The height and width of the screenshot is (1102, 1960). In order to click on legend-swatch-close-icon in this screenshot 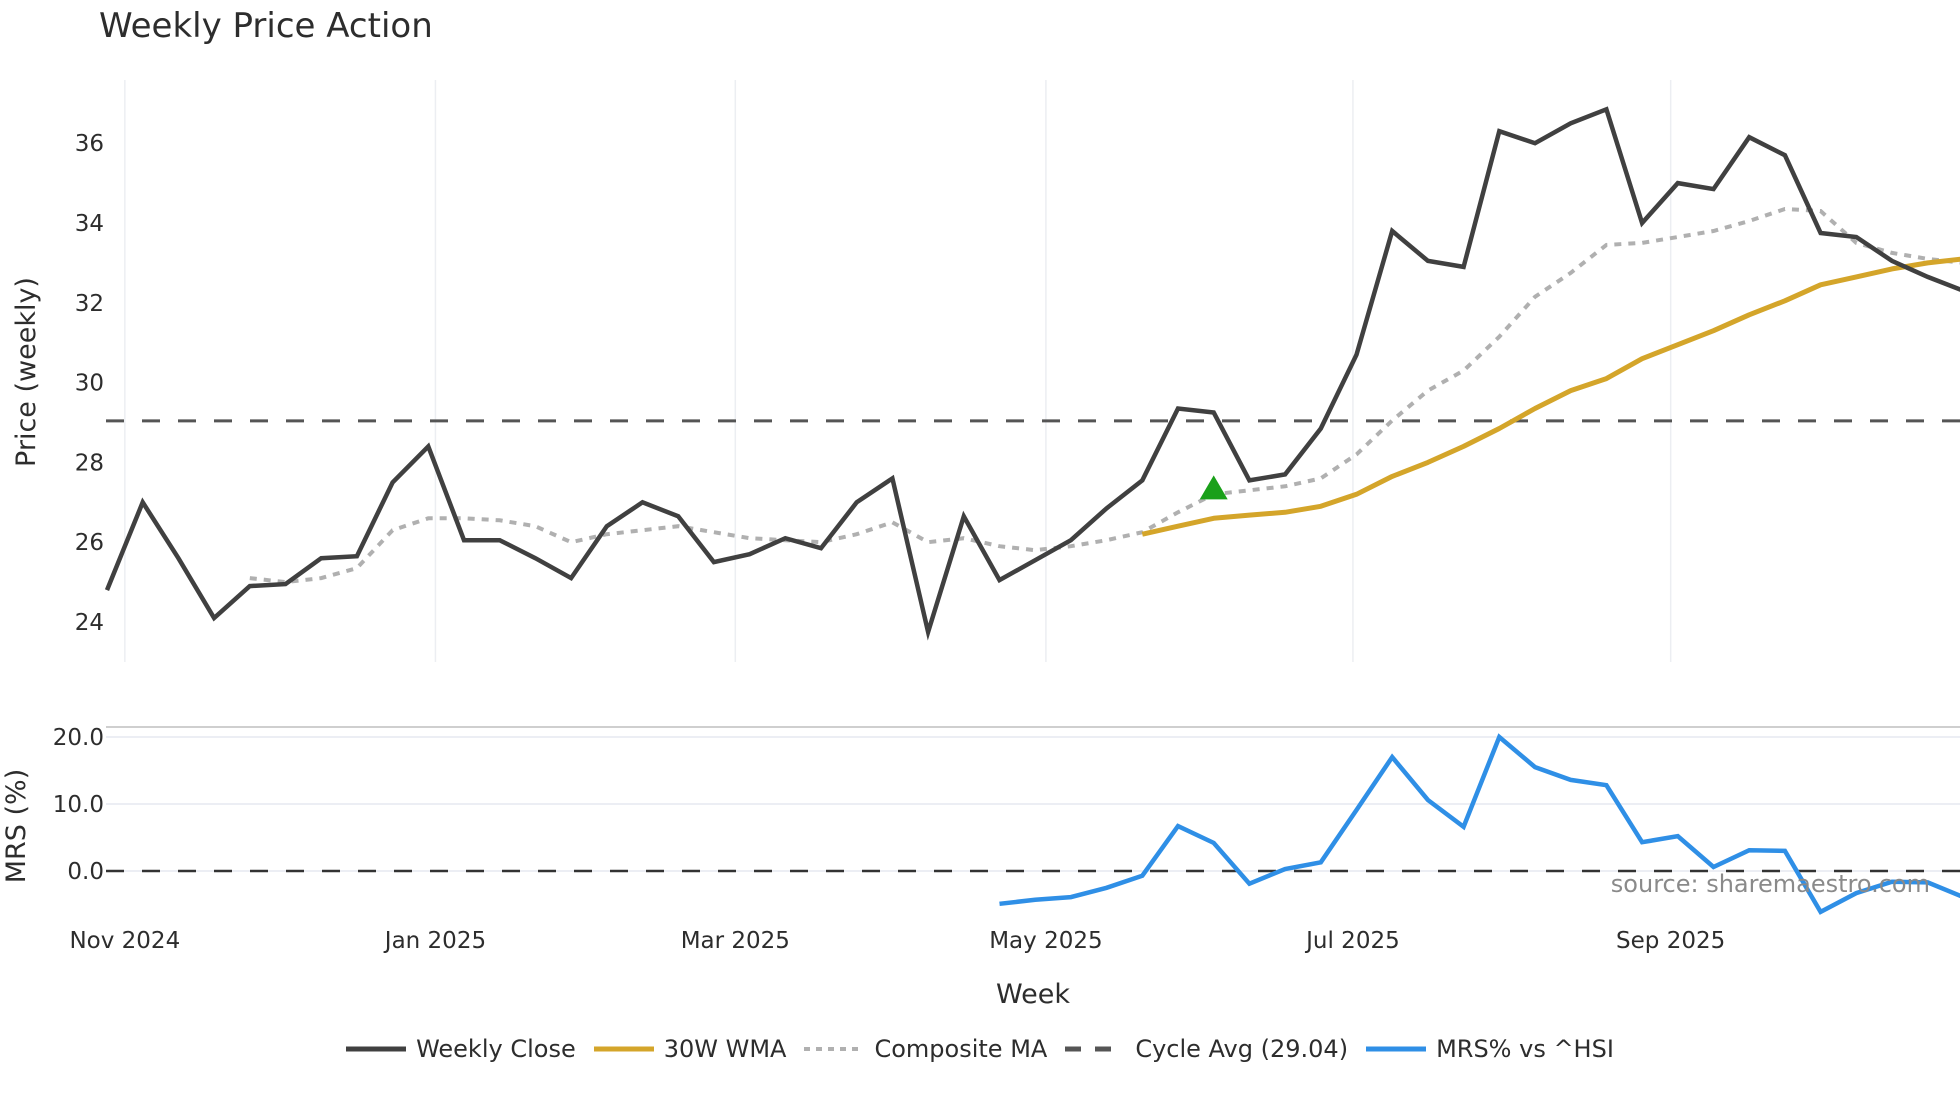, I will do `click(376, 1049)`.